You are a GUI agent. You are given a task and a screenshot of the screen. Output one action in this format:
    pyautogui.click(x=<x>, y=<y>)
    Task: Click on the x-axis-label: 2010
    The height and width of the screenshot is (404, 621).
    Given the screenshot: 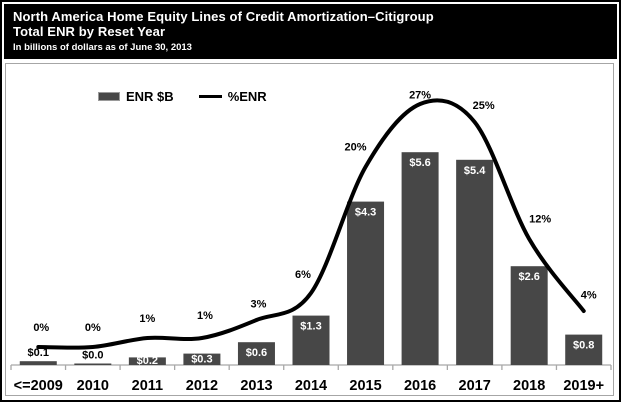 What is the action you would take?
    pyautogui.click(x=93, y=386)
    